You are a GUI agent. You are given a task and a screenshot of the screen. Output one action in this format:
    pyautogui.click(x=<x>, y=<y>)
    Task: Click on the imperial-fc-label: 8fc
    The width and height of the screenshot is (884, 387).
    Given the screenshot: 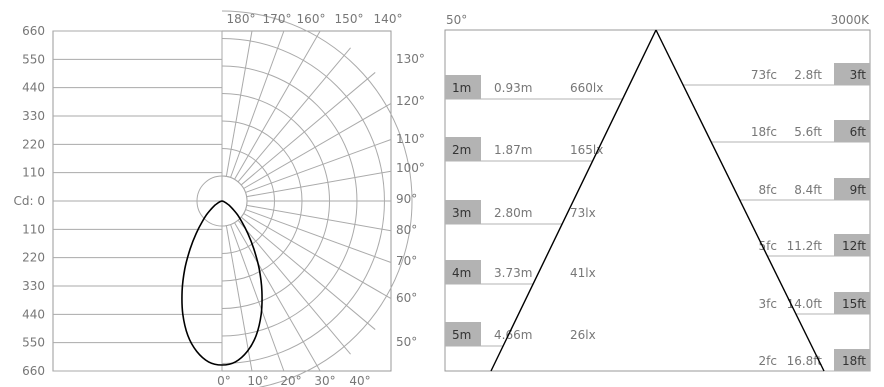 What is the action you would take?
    pyautogui.click(x=768, y=190)
    